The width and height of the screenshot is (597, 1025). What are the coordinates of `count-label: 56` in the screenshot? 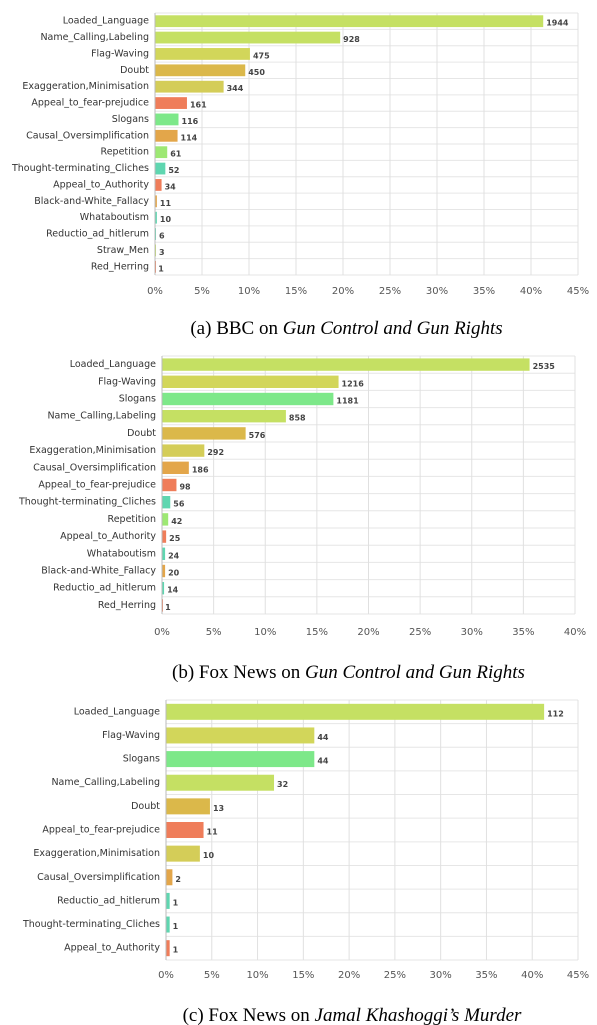 It's located at (179, 504).